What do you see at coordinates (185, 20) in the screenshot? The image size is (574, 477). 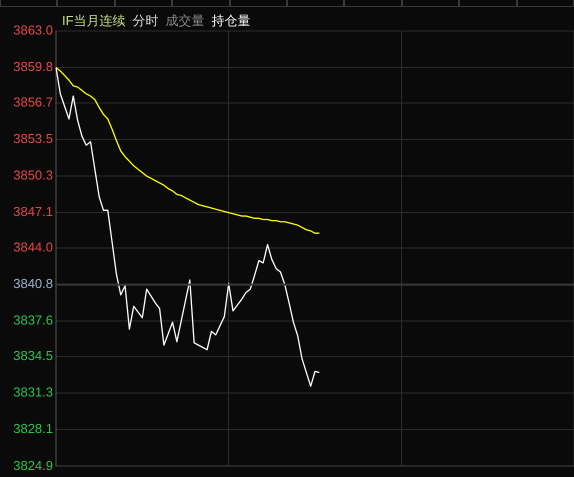 I see `text: 成交量` at bounding box center [185, 20].